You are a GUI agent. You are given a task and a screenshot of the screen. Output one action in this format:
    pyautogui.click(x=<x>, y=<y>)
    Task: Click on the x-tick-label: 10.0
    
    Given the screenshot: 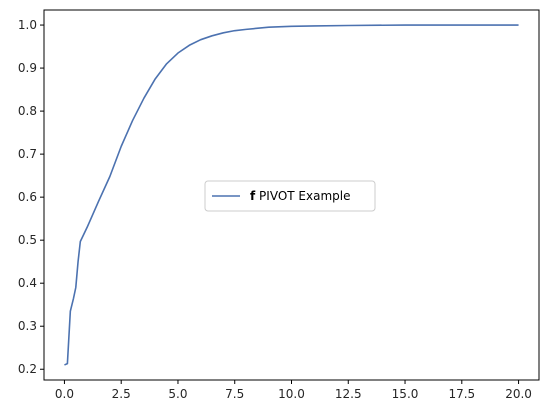 What is the action you would take?
    pyautogui.click(x=291, y=394)
    